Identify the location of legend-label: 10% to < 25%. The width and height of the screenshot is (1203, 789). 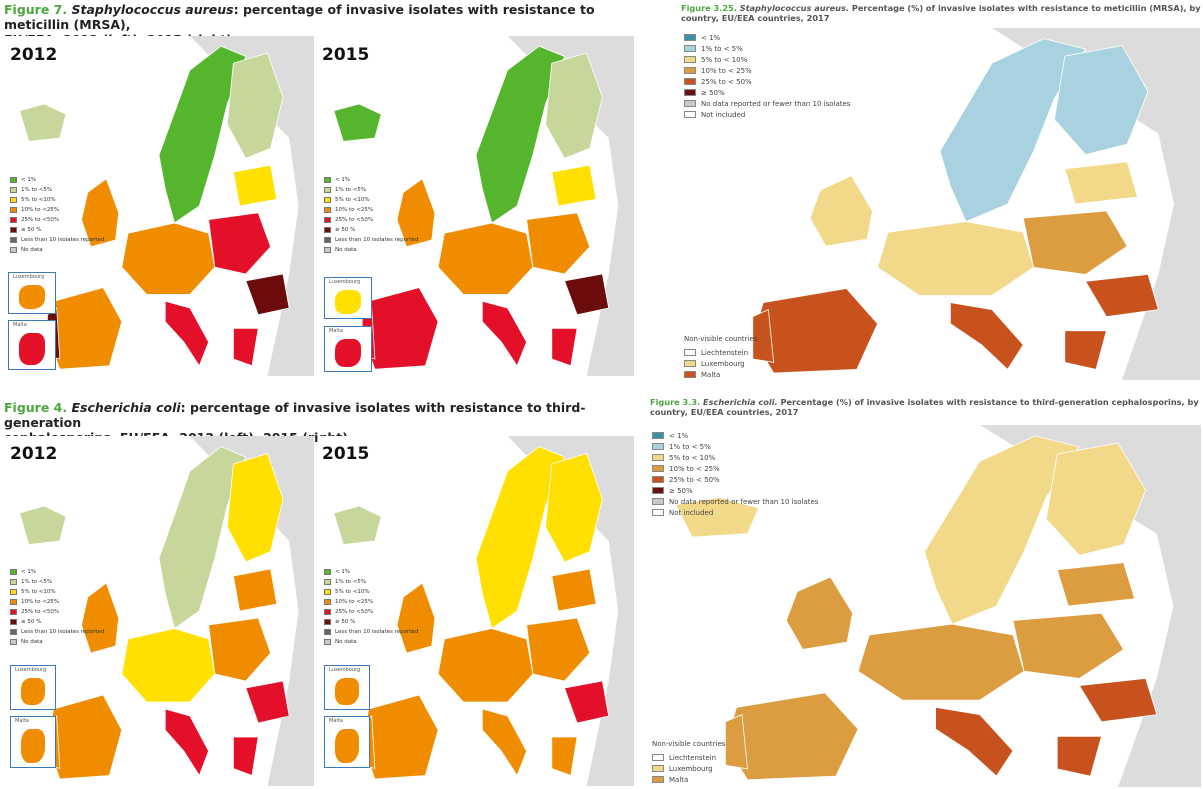
(694, 468).